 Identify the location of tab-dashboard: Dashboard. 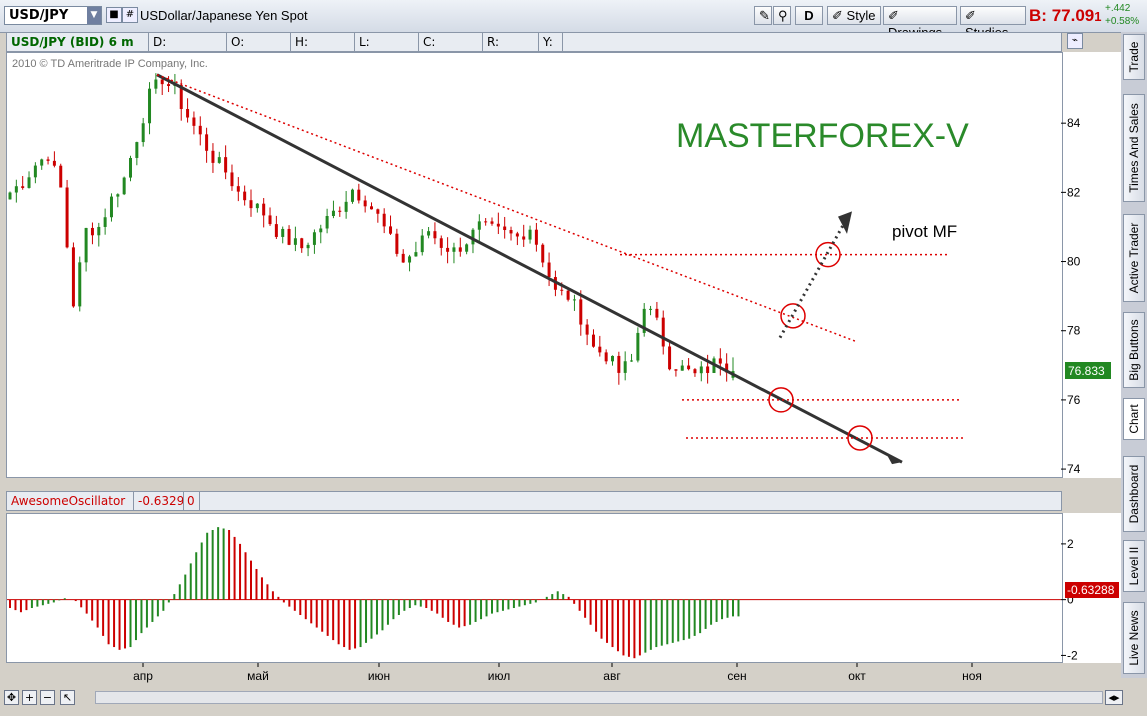
(1134, 494).